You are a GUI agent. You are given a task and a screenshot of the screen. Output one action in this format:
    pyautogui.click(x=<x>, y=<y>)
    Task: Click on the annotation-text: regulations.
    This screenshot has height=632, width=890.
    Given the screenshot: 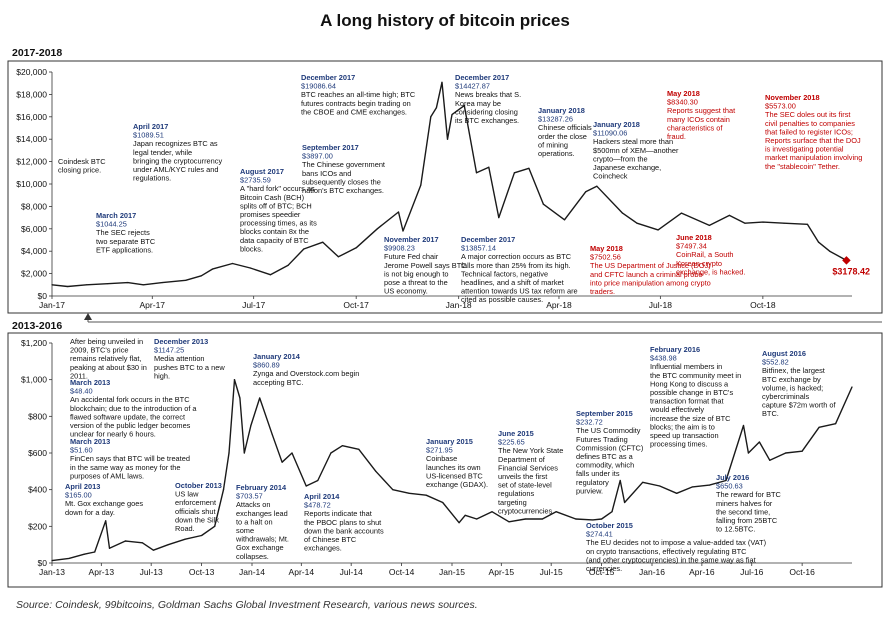 What is the action you would take?
    pyautogui.click(x=152, y=178)
    